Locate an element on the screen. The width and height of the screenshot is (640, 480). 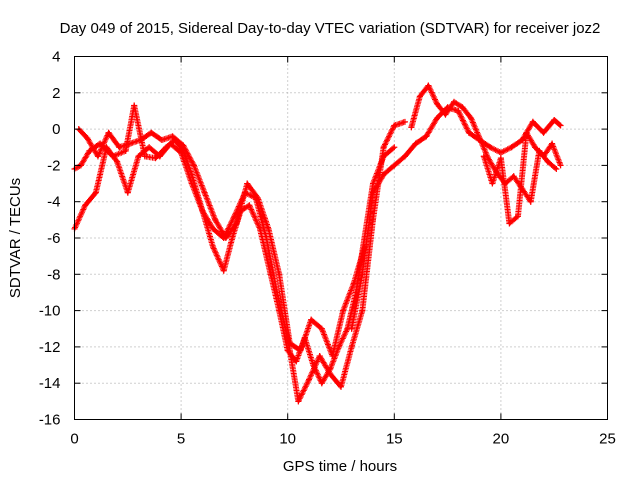
y-tick-label: -4 is located at coordinates (53, 202).